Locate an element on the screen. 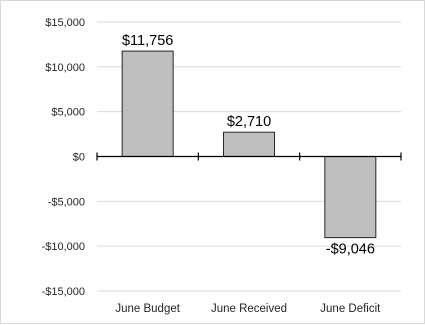  x-category-label: June Deficit is located at coordinates (350, 309).